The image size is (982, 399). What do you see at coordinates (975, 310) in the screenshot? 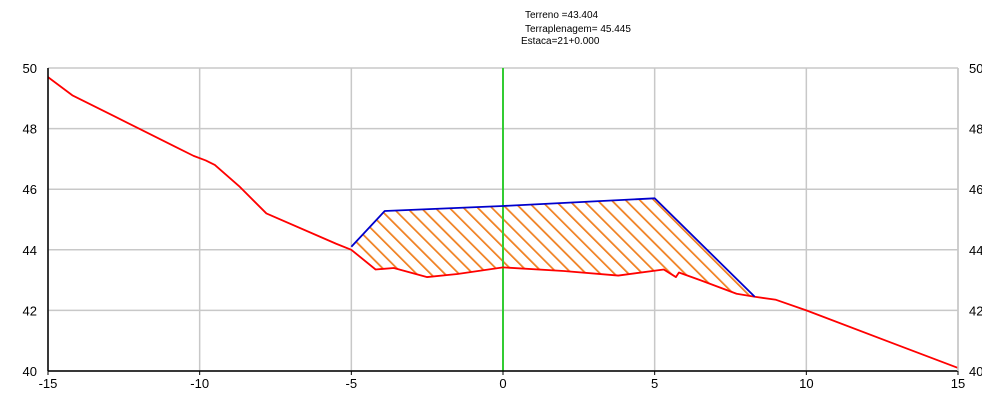
I see `y-tick-label-right: 42` at bounding box center [975, 310].